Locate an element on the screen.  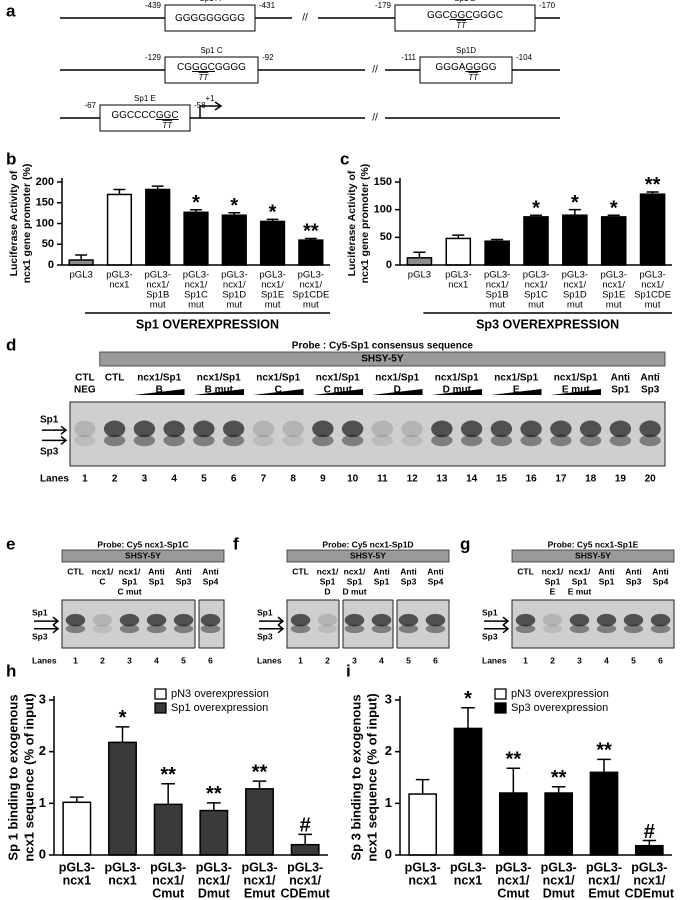
lane-header: C mut is located at coordinates (129, 591).